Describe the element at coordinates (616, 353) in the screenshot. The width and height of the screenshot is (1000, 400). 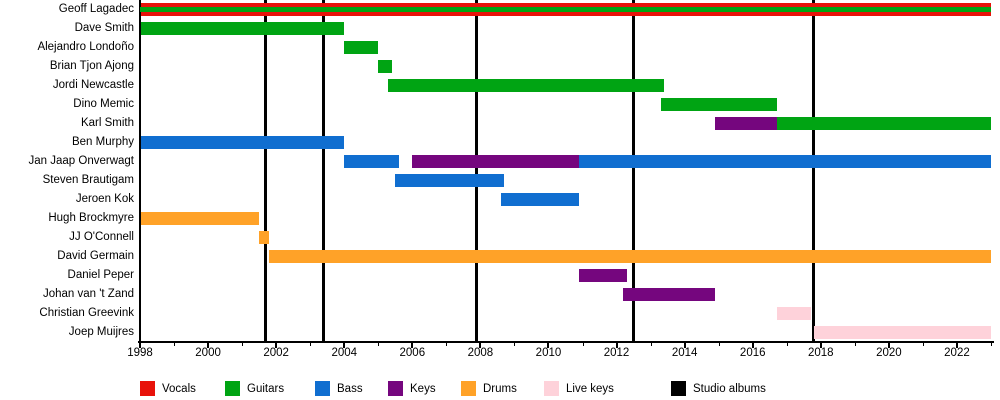
I see `x-tick-label: 2012` at that location.